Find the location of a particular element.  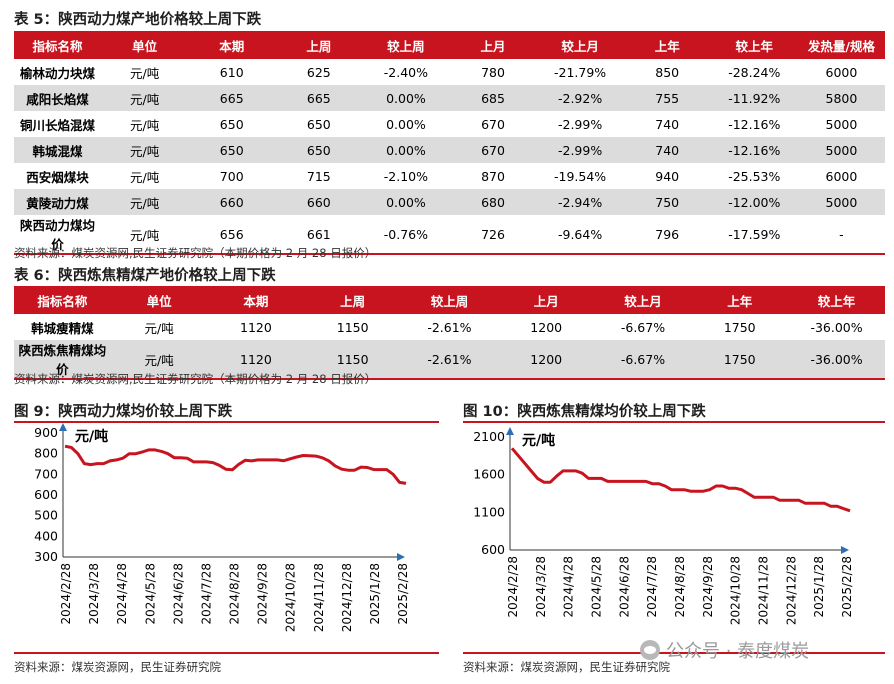

table-cell: -21.79% is located at coordinates (580, 72).